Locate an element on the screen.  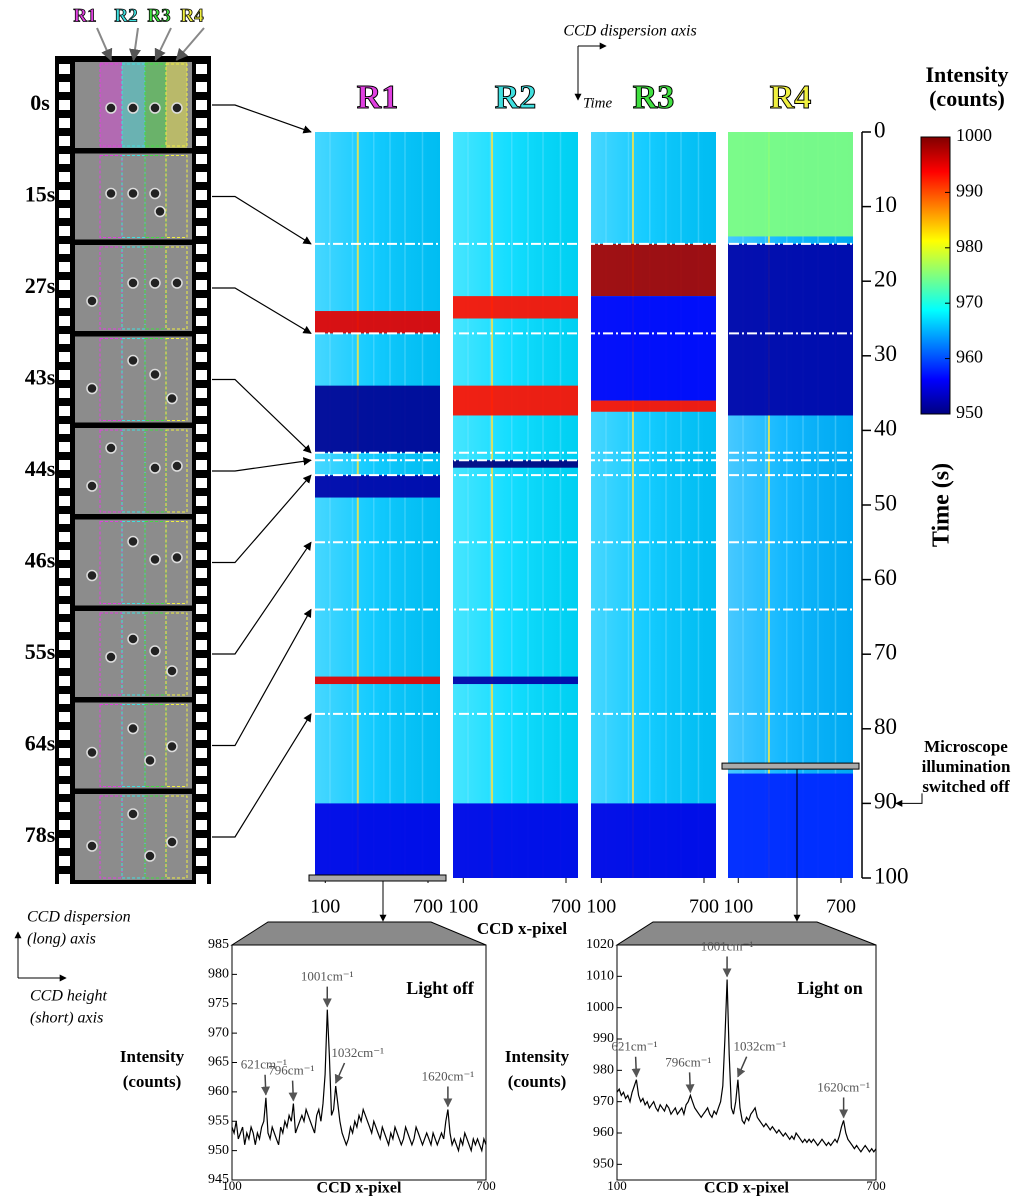
peak-label: 1620cm⁻¹ is located at coordinates (843, 1086).